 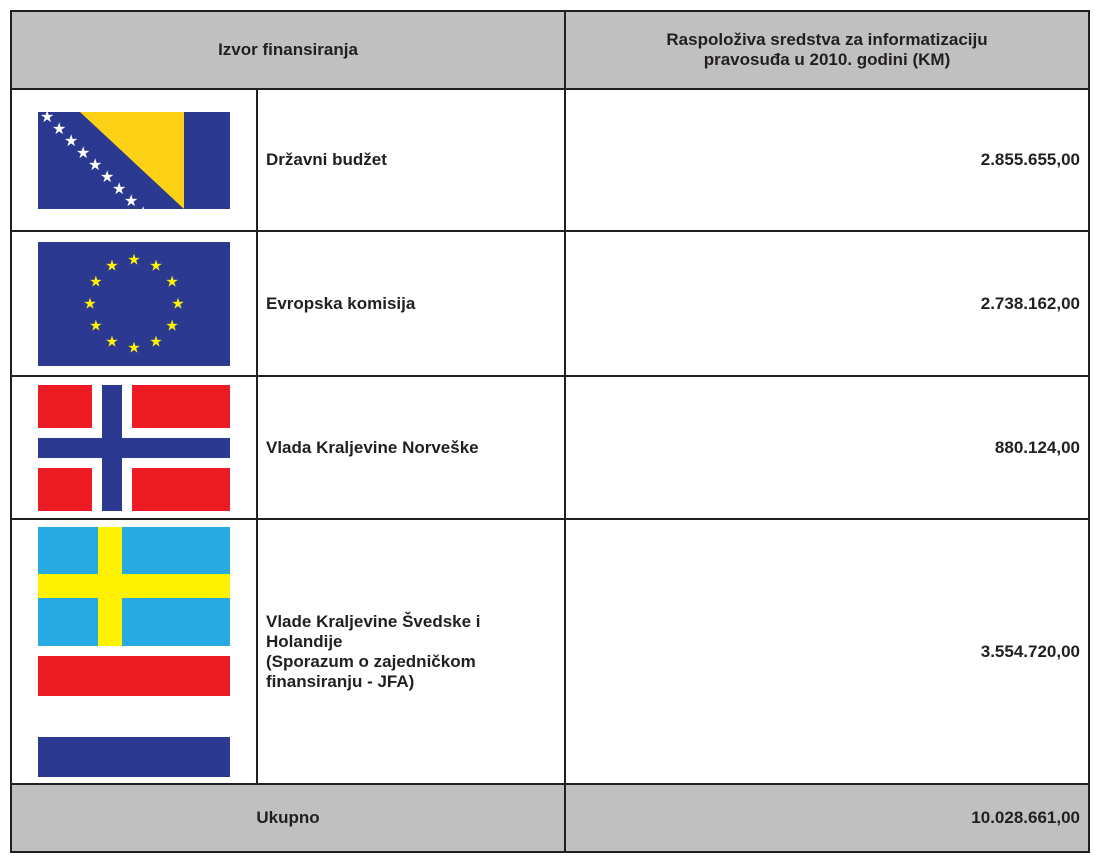 I want to click on flag-norway, so click(x=134, y=447).